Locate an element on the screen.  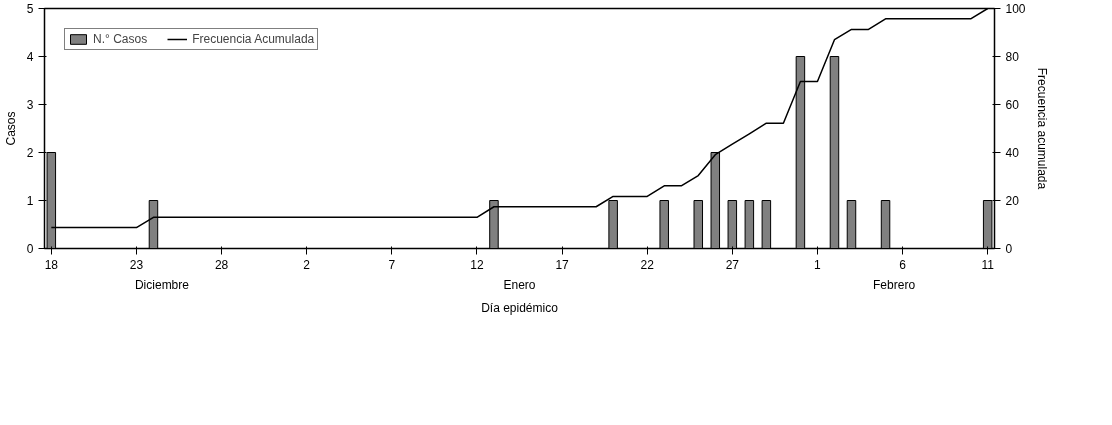
y2-axis-title: Frecuencia acumulada is located at coordinates (1041, 128).